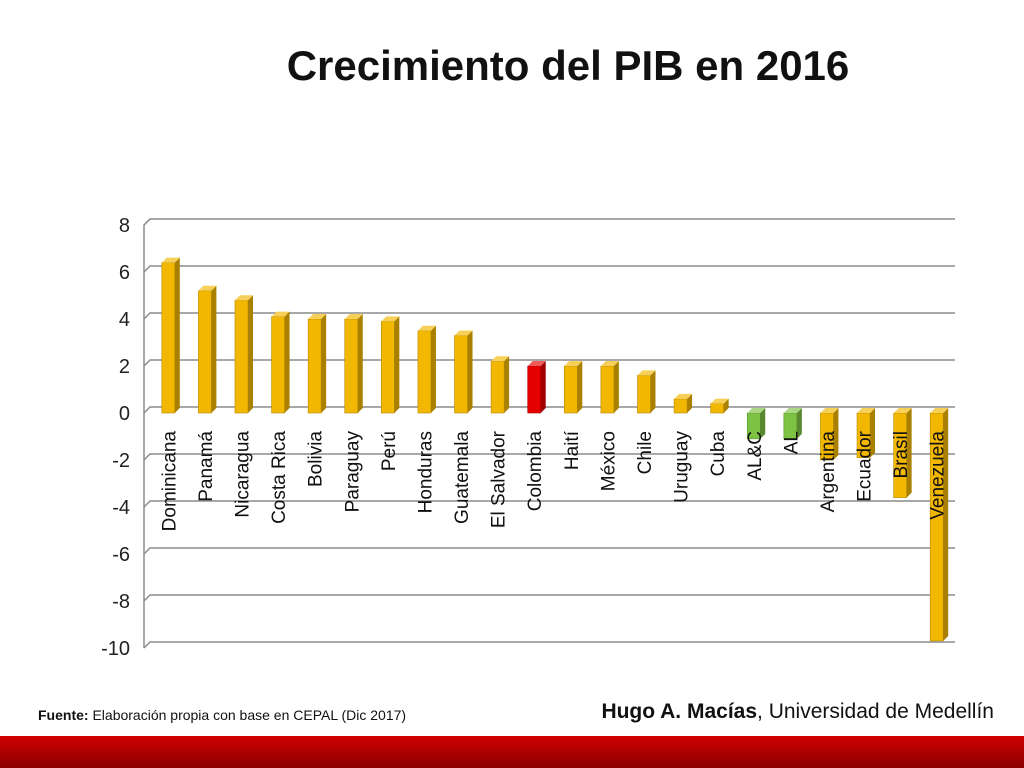  Describe the element at coordinates (535, 471) in the screenshot. I see `category-label: Colombia` at that location.